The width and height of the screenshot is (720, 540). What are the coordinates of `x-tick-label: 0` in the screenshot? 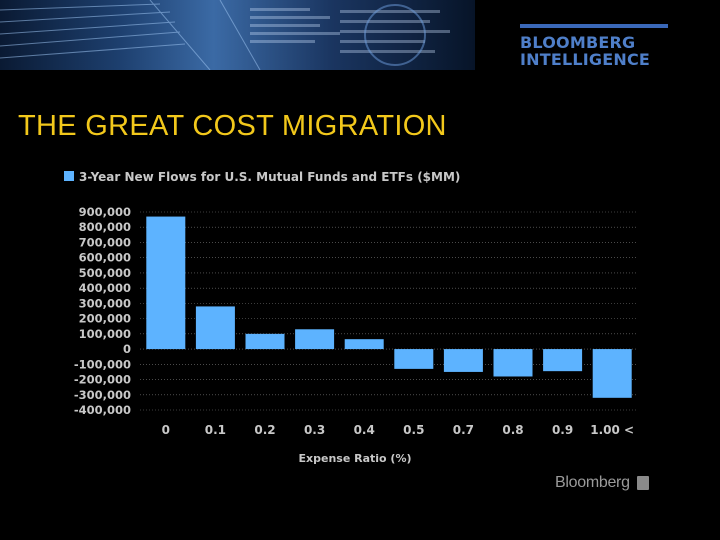 It's located at (166, 430).